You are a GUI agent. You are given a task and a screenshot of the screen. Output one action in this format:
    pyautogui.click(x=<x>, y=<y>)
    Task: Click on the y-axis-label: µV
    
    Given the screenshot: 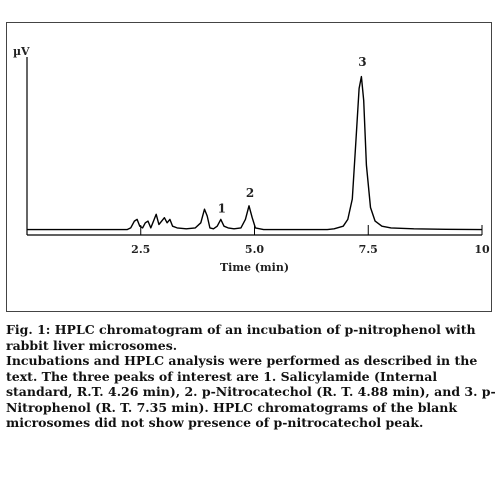 What is the action you would take?
    pyautogui.click(x=21, y=51)
    